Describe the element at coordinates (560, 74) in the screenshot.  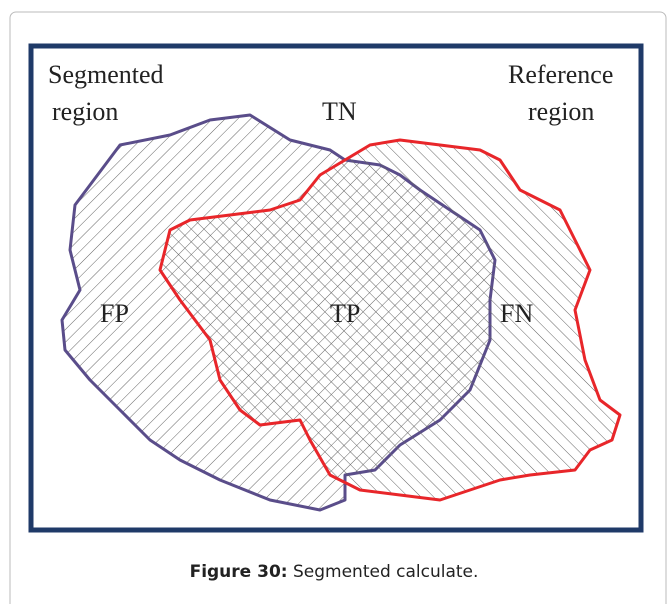
I see `reference-label: Reference` at that location.